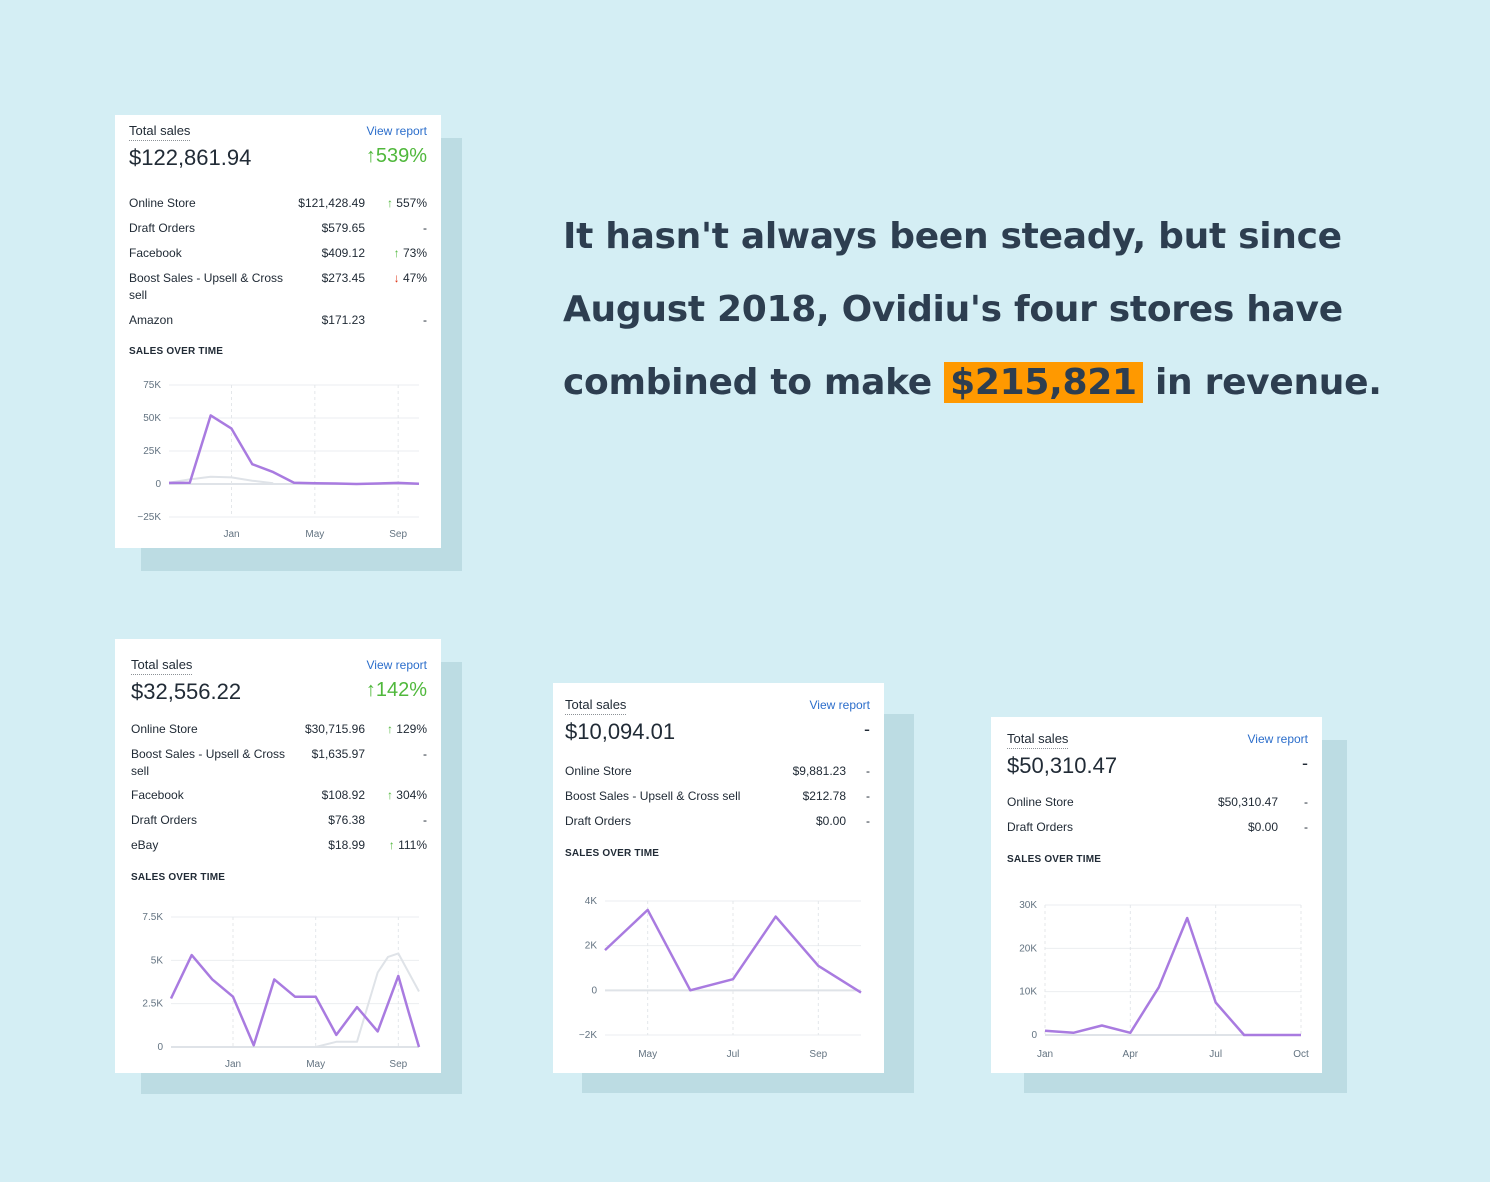 This screenshot has width=1490, height=1182. What do you see at coordinates (343, 795) in the screenshot?
I see `channel-value: $108.92` at bounding box center [343, 795].